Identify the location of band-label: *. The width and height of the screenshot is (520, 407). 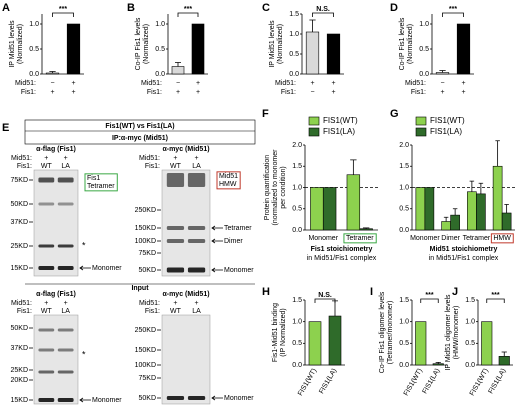
(84, 245).